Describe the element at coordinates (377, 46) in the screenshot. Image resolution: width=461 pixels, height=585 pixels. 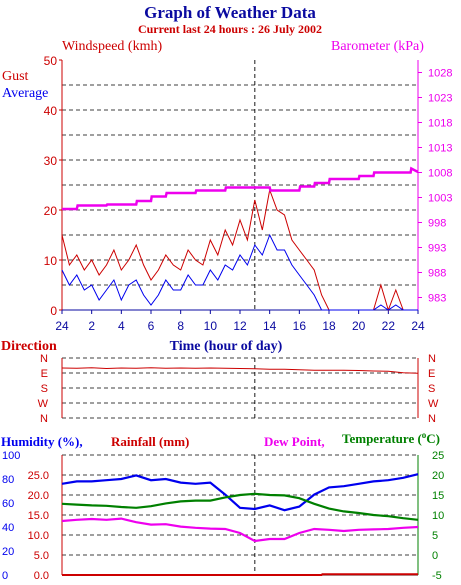
I see `barometer-axis-title: Barometer (kPa)` at that location.